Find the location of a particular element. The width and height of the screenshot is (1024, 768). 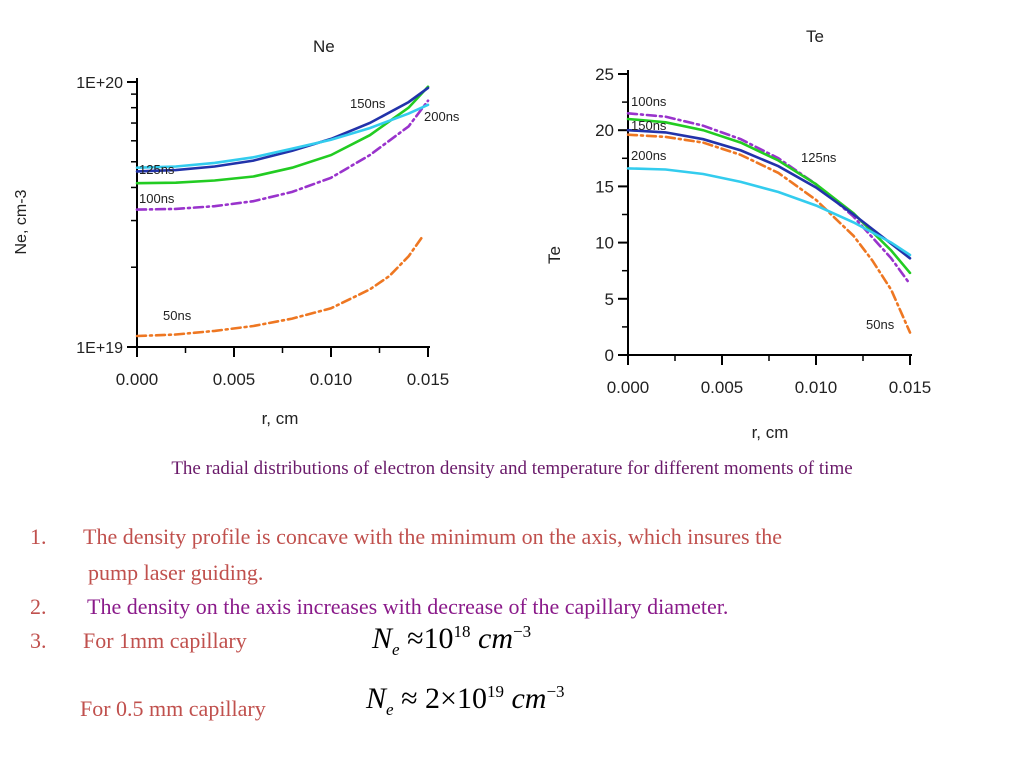

sub-item-text: For 0.5 mm capillary is located at coordinates (173, 708).